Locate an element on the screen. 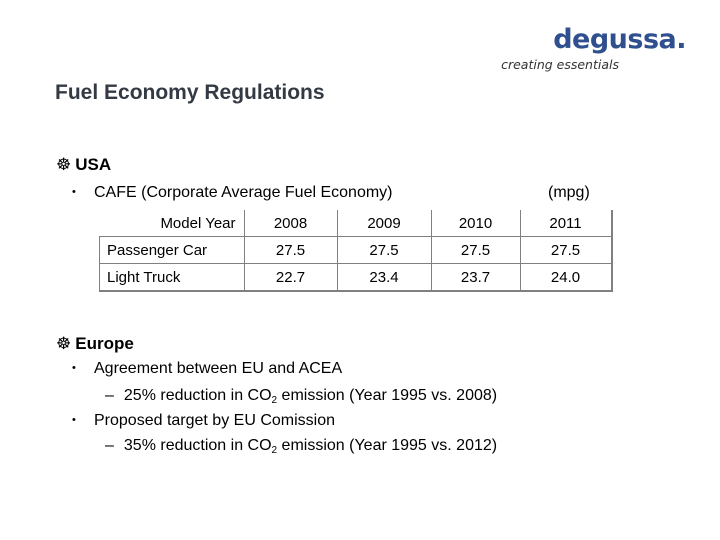 The height and width of the screenshot is (540, 720). acea-sub-text-pre: 25% reduction in CO is located at coordinates (197, 395).